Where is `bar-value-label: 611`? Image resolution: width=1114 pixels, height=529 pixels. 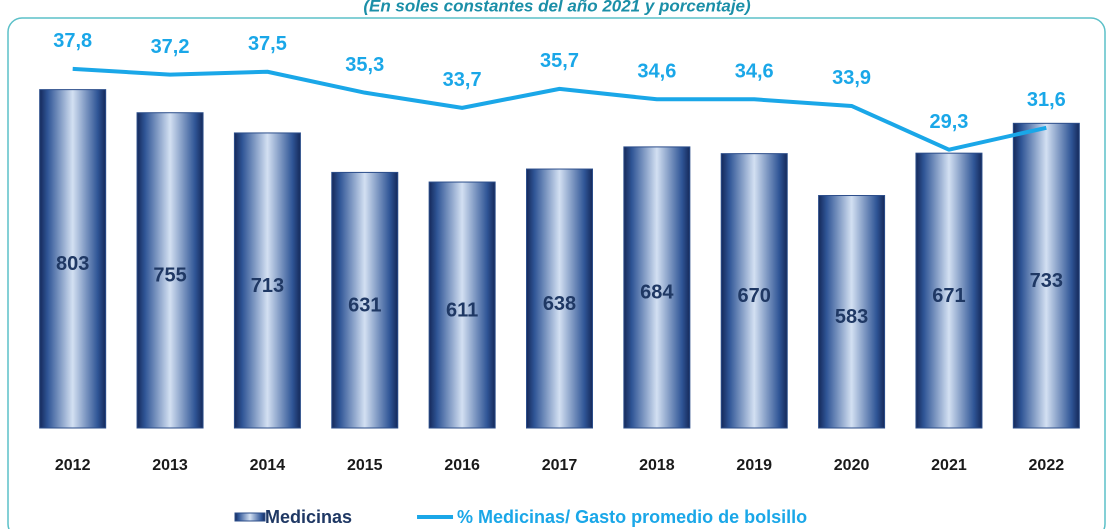 bar-value-label: 611 is located at coordinates (462, 310).